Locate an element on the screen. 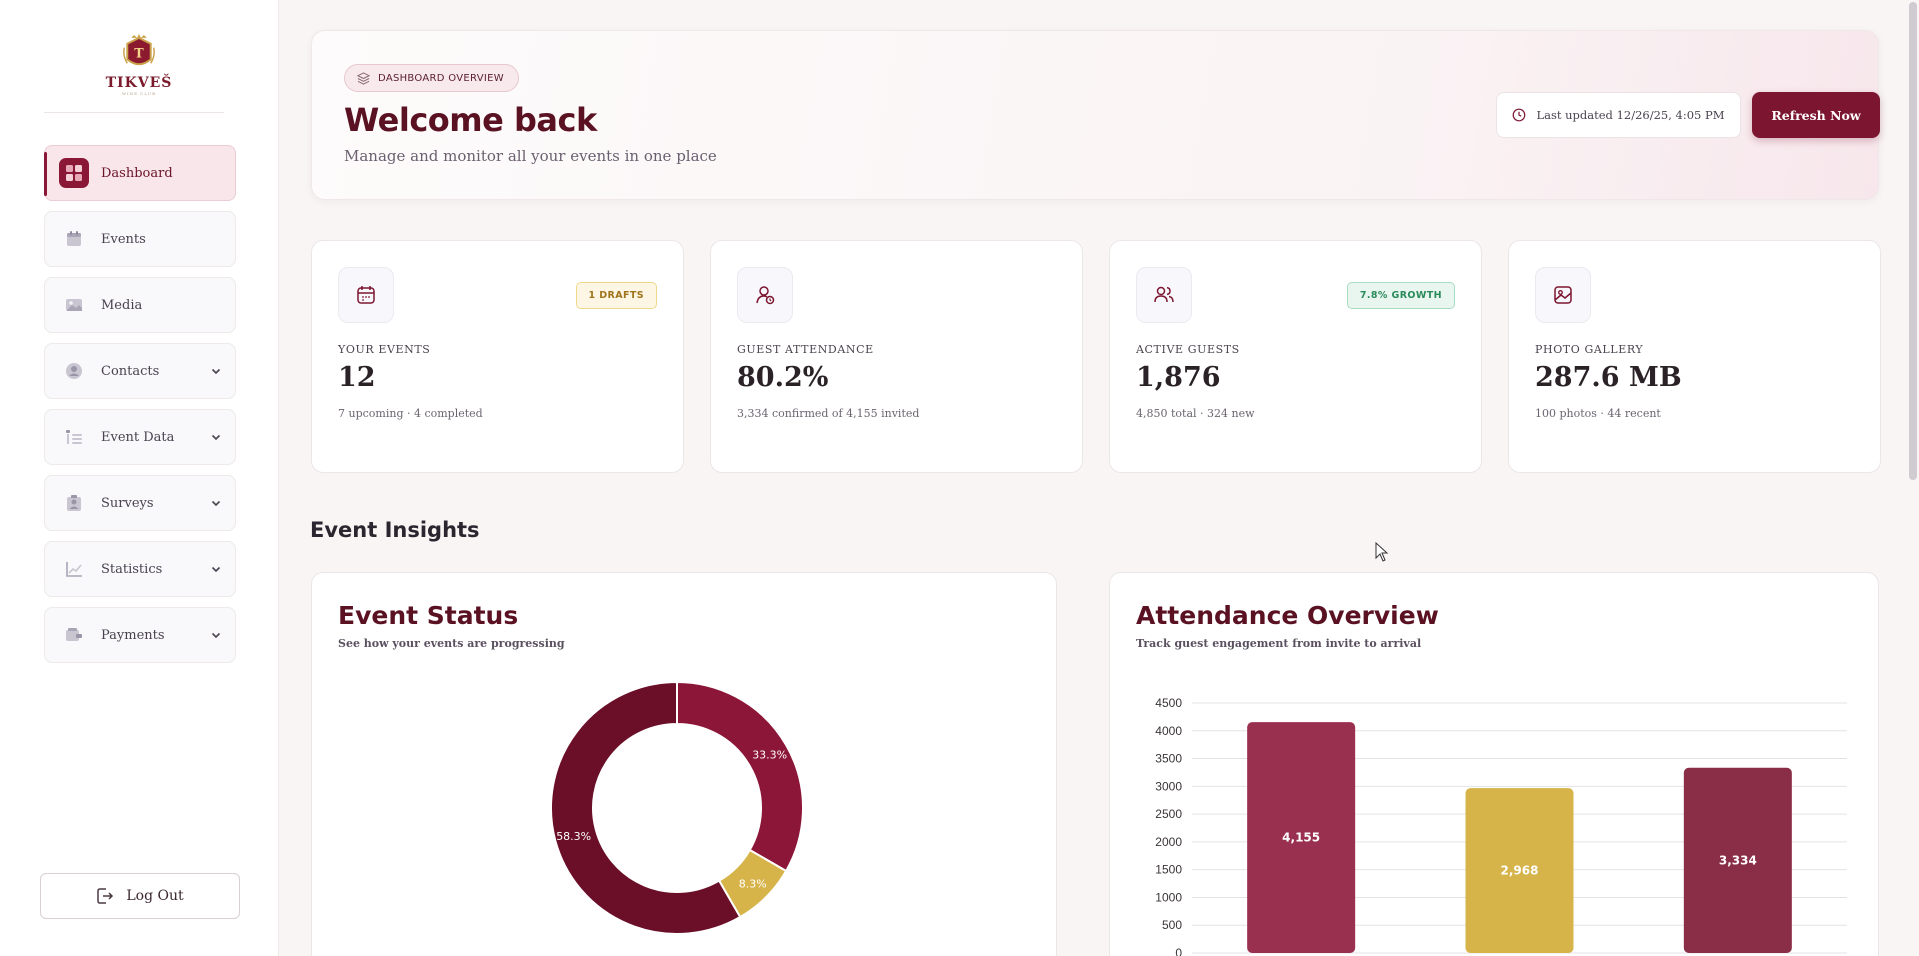 Image resolution: width=1919 pixels, height=956 pixels. sidebar-item-event-data: Event Data is located at coordinates (140, 437).